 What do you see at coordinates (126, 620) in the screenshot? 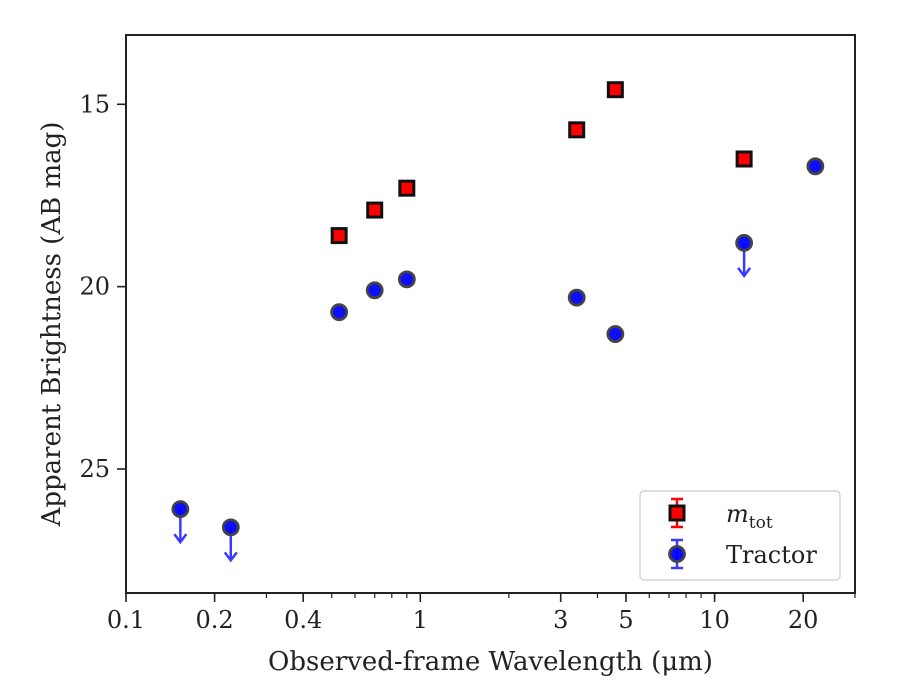
I see `x-tick-label: 0.1` at bounding box center [126, 620].